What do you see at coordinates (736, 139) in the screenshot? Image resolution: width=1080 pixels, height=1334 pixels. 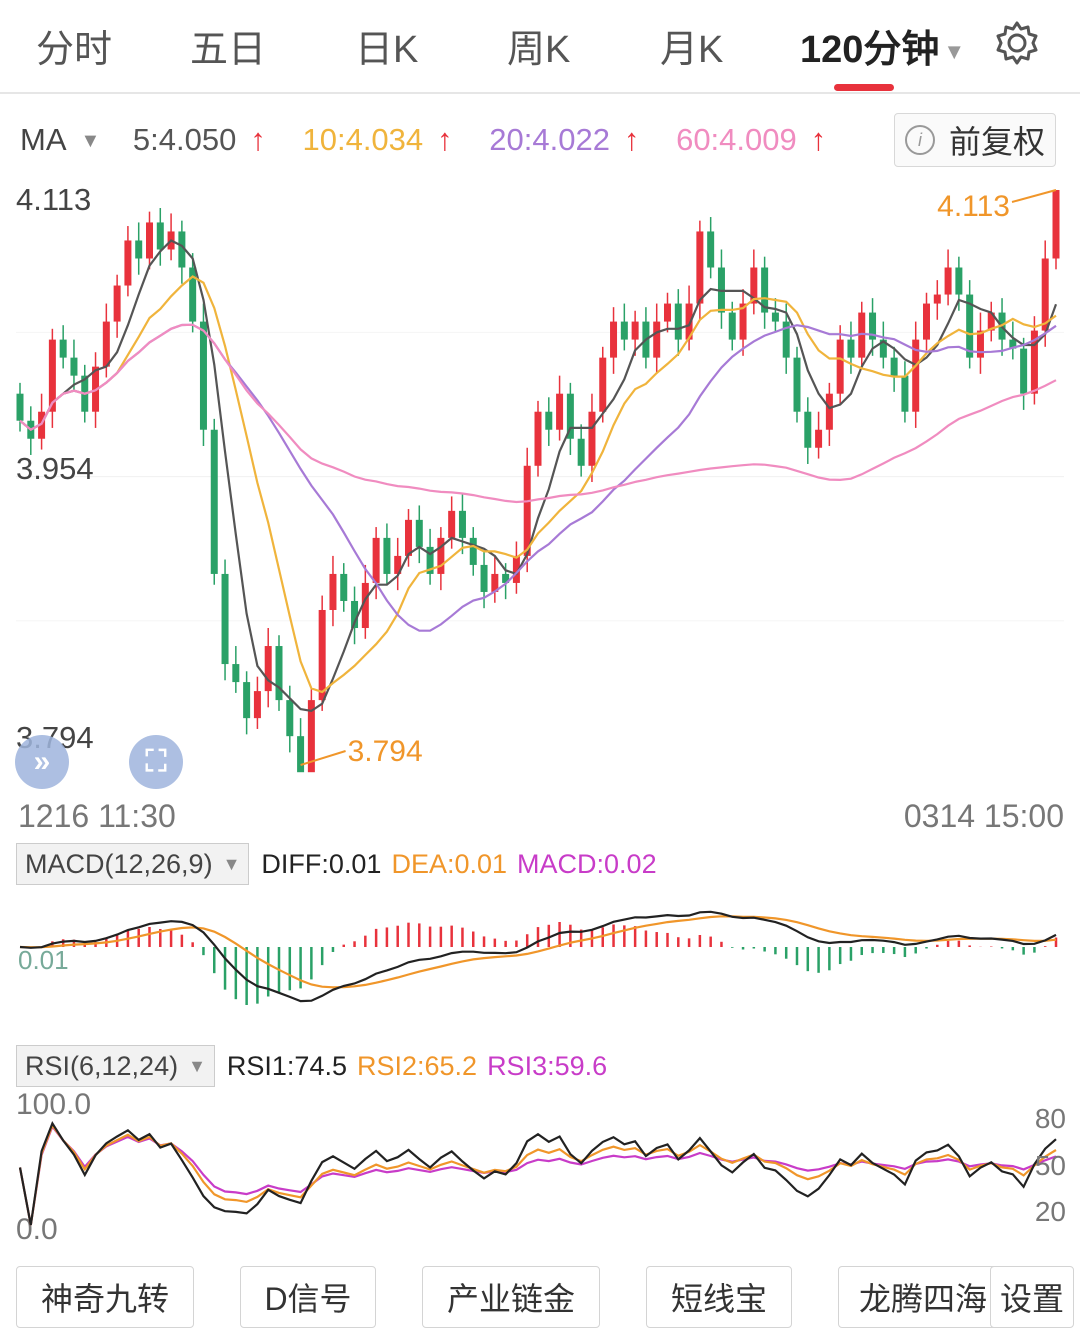 I see `ma60-text: 60:4.009` at bounding box center [736, 139].